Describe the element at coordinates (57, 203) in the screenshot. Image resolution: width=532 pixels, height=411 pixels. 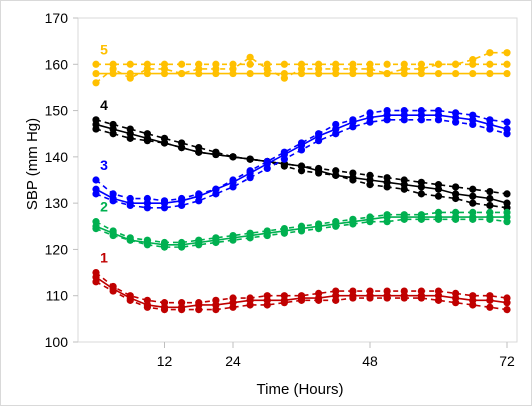
I see `y-tick-label: 130` at that location.